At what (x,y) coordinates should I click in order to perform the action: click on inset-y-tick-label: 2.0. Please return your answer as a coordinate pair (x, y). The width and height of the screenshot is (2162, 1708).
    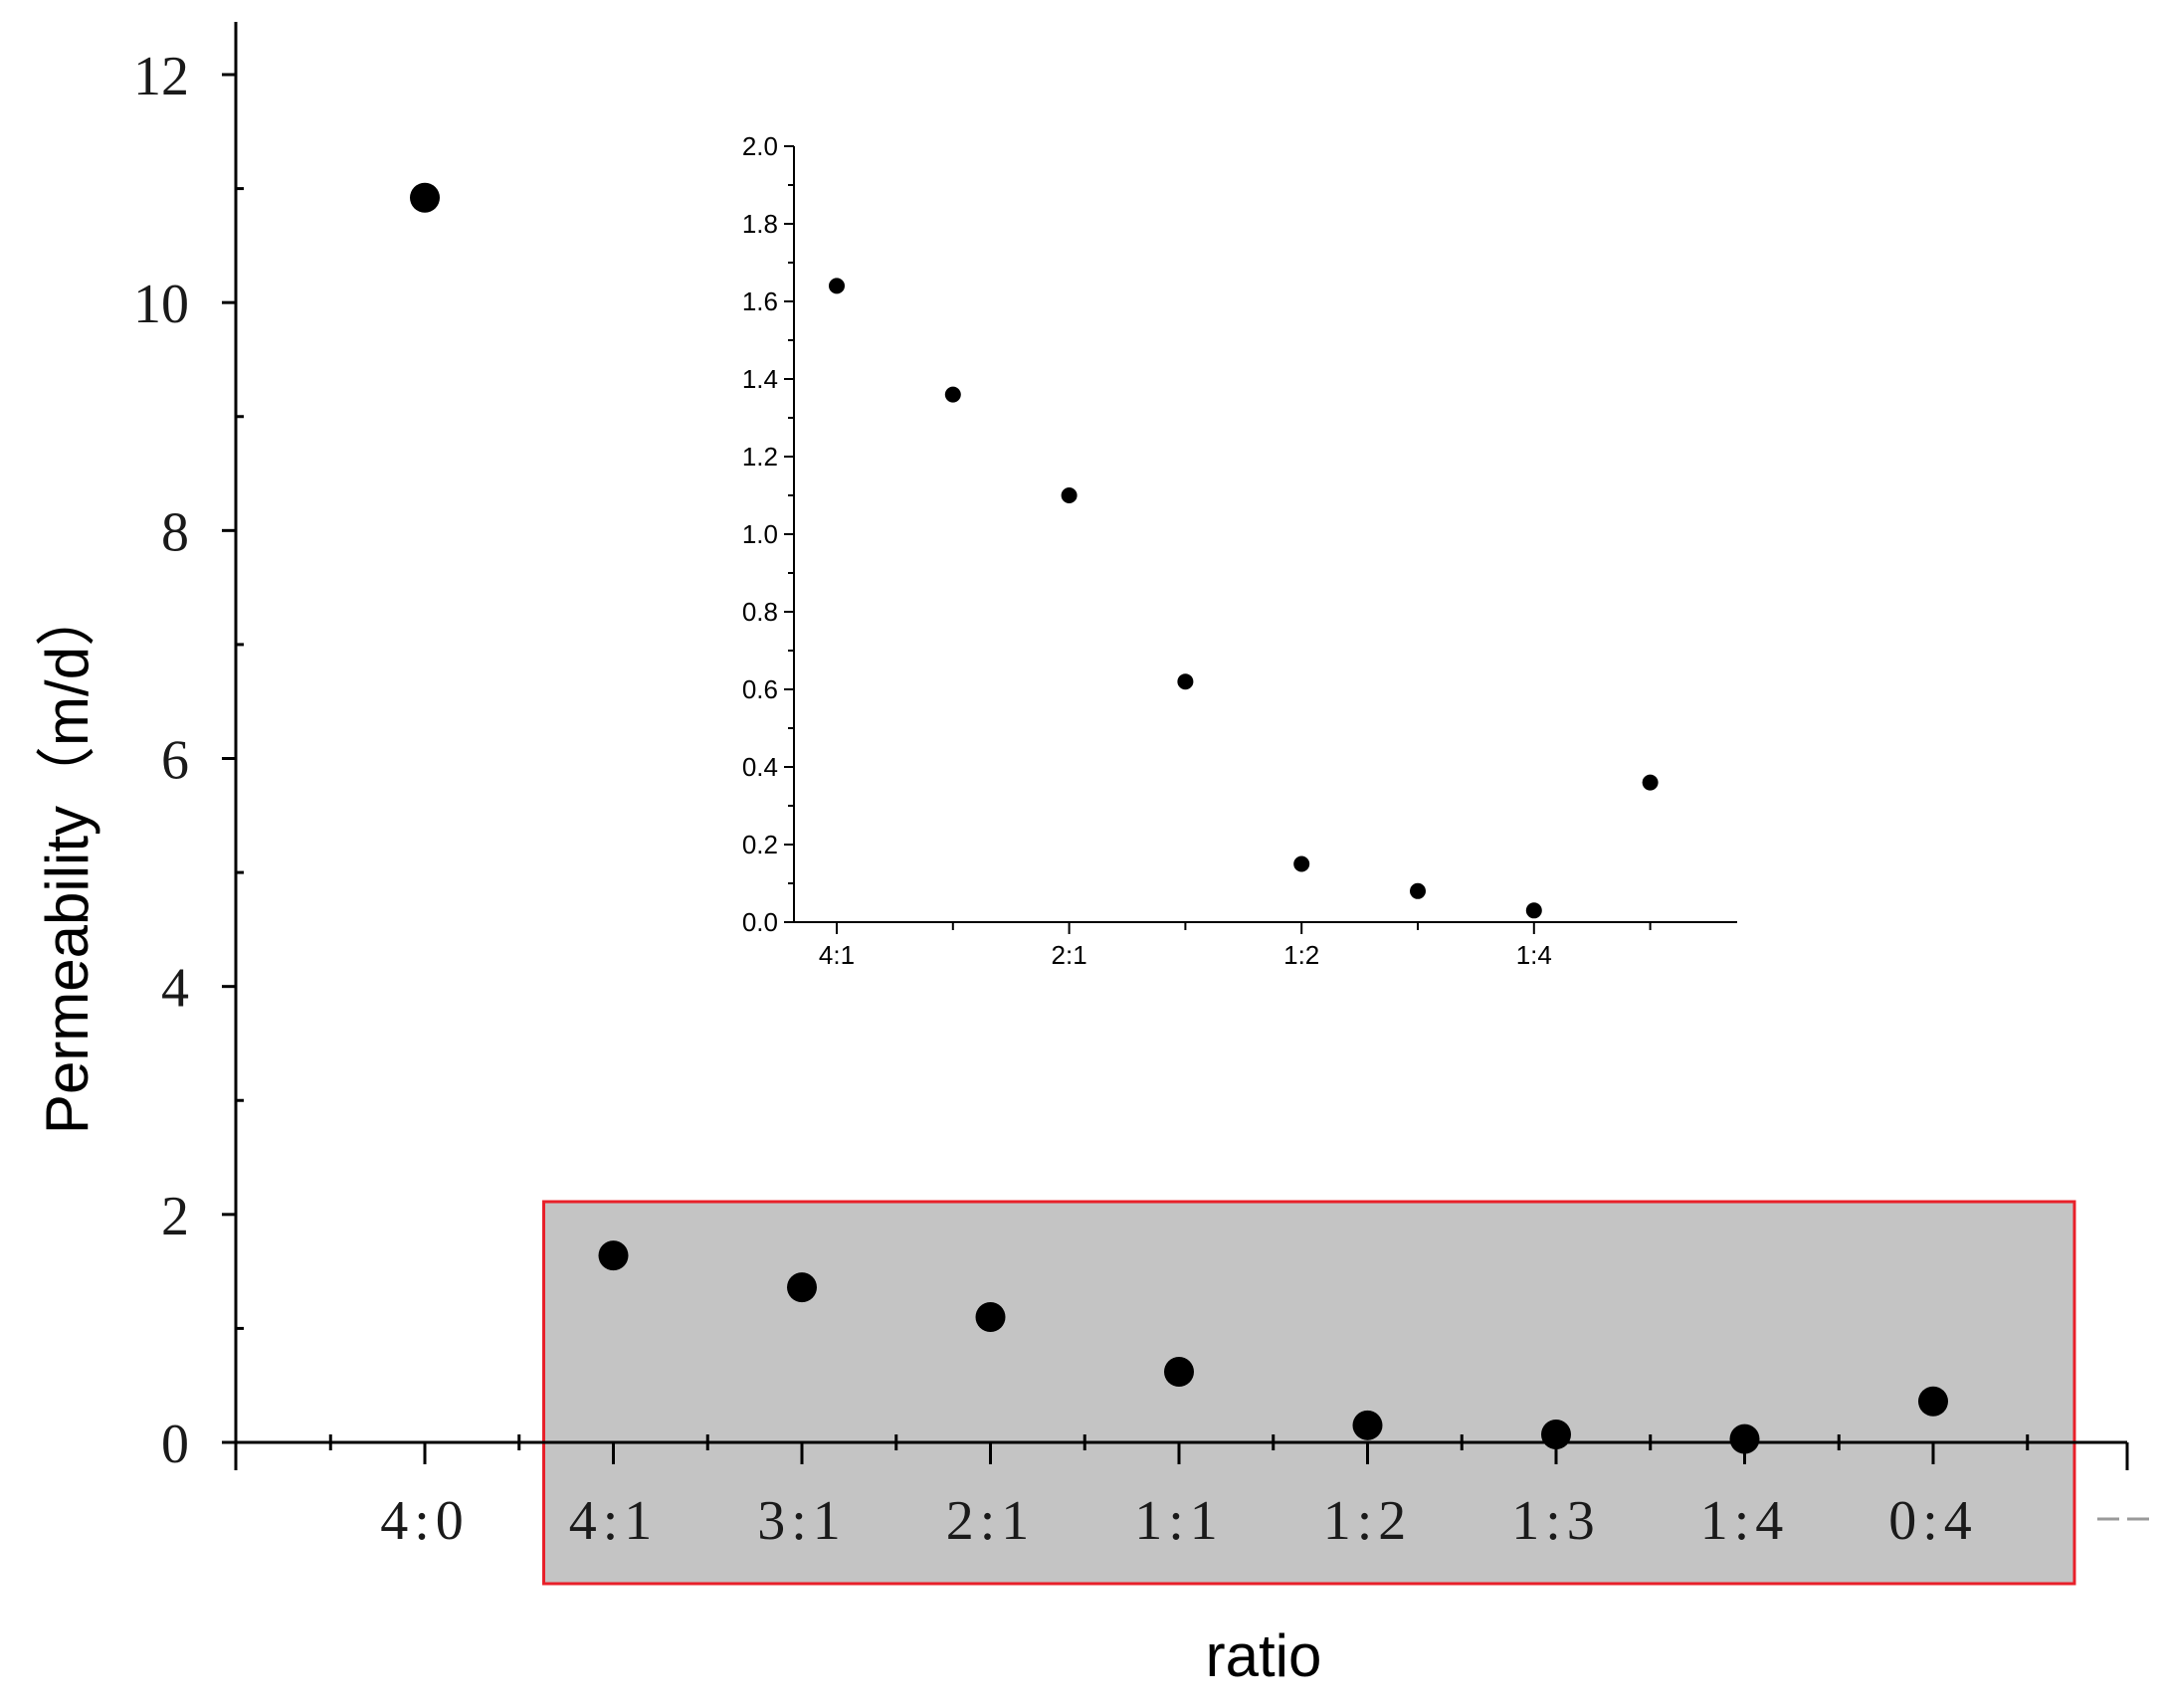
    Looking at the image, I should click on (760, 146).